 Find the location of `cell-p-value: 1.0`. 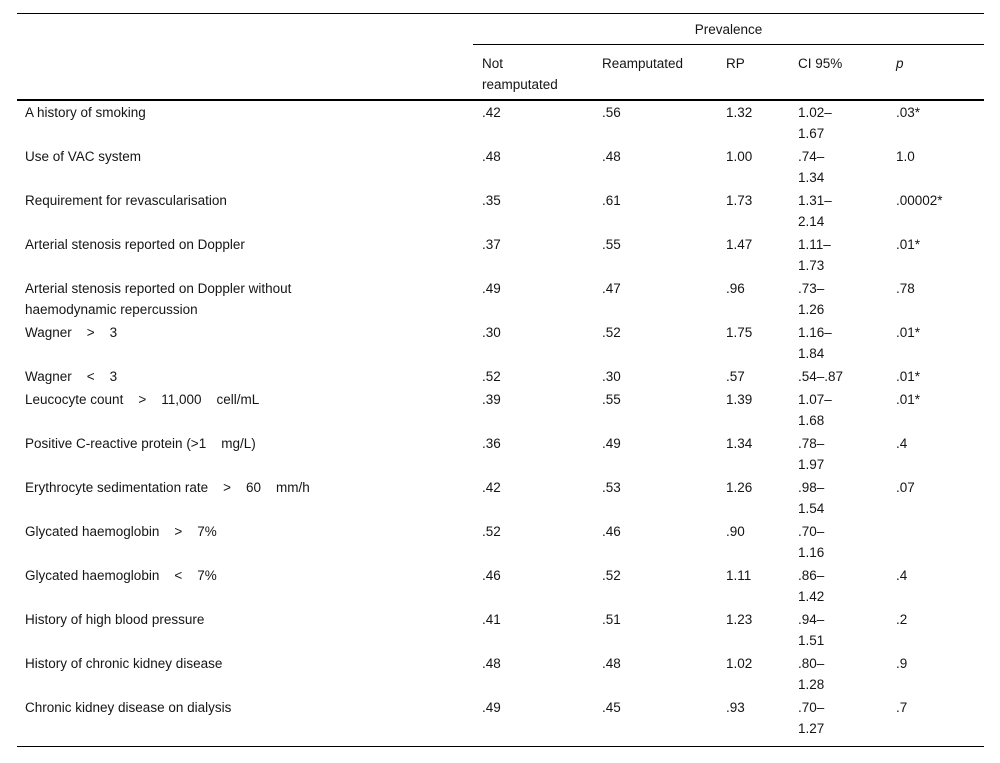

cell-p-value: 1.0 is located at coordinates (905, 156).